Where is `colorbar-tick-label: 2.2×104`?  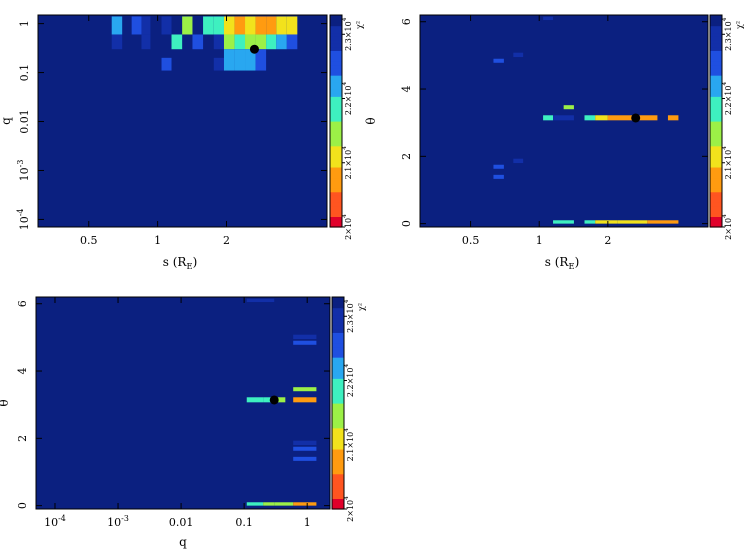 colorbar-tick-label: 2.2×104 is located at coordinates (727, 99).